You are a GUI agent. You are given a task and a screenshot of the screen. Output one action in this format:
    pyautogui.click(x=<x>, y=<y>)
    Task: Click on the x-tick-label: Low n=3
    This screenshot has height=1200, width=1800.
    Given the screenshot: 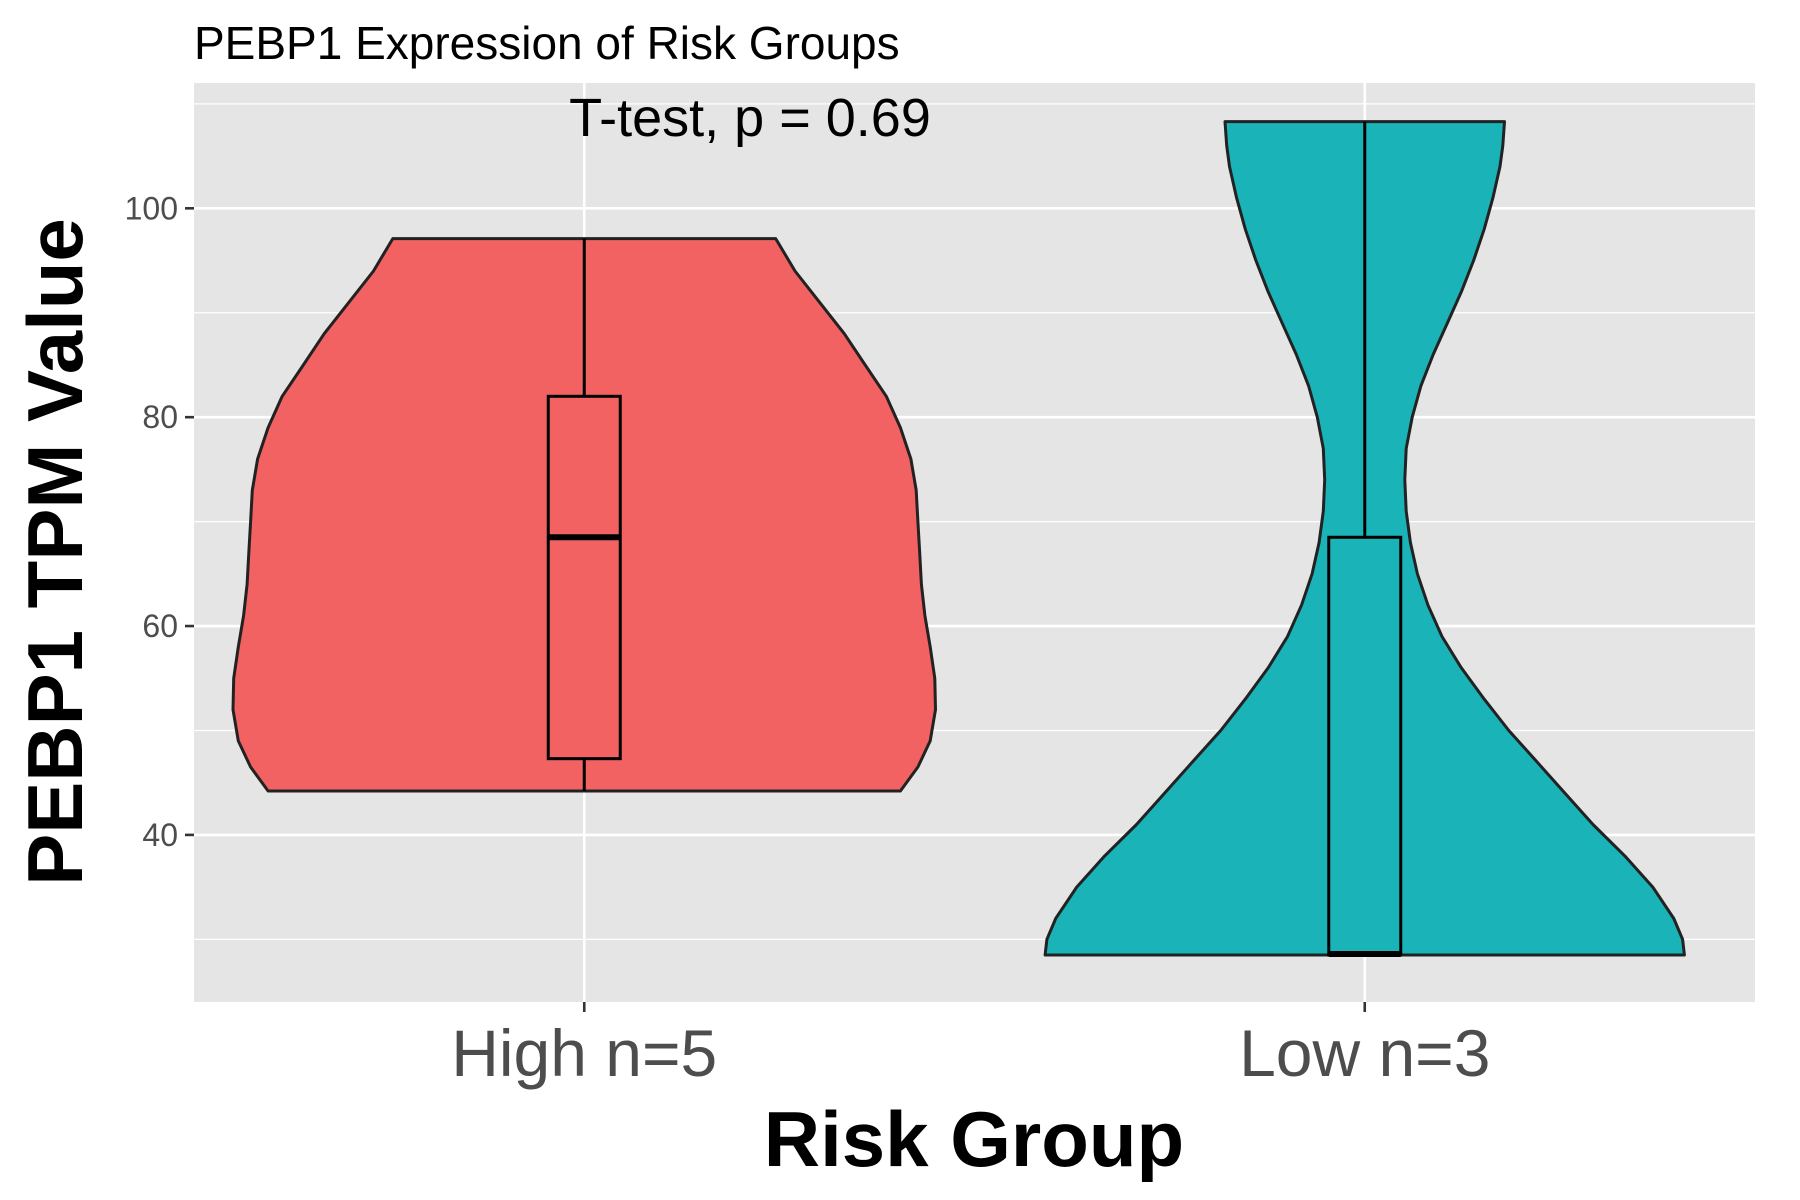 What is the action you would take?
    pyautogui.click(x=1364, y=1053)
    